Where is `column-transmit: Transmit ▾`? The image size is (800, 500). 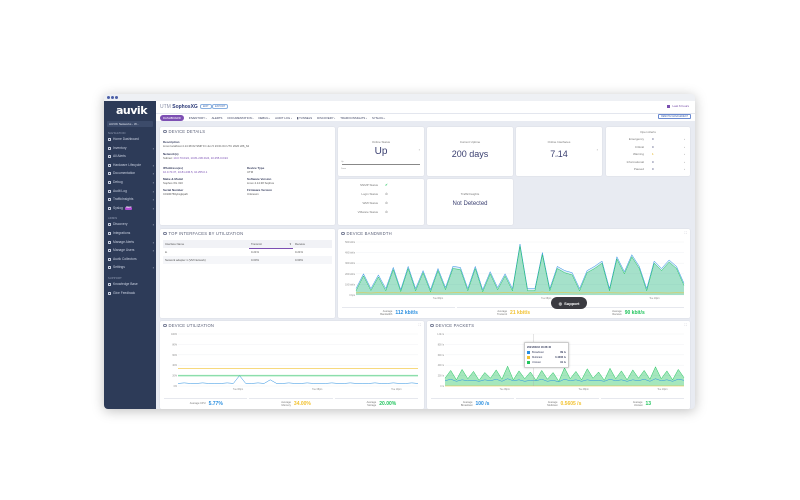 column-transmit: Transmit ▾ is located at coordinates (271, 244).